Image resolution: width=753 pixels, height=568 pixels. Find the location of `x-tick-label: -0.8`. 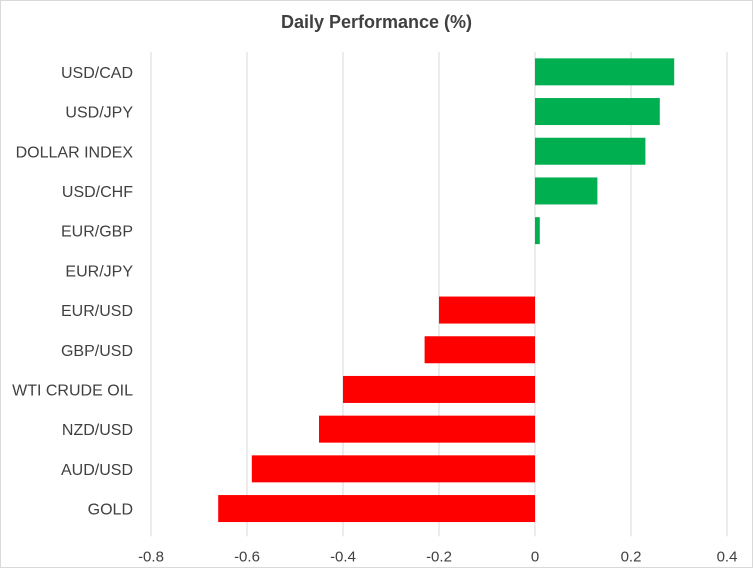

x-tick-label: -0.8 is located at coordinates (151, 556).